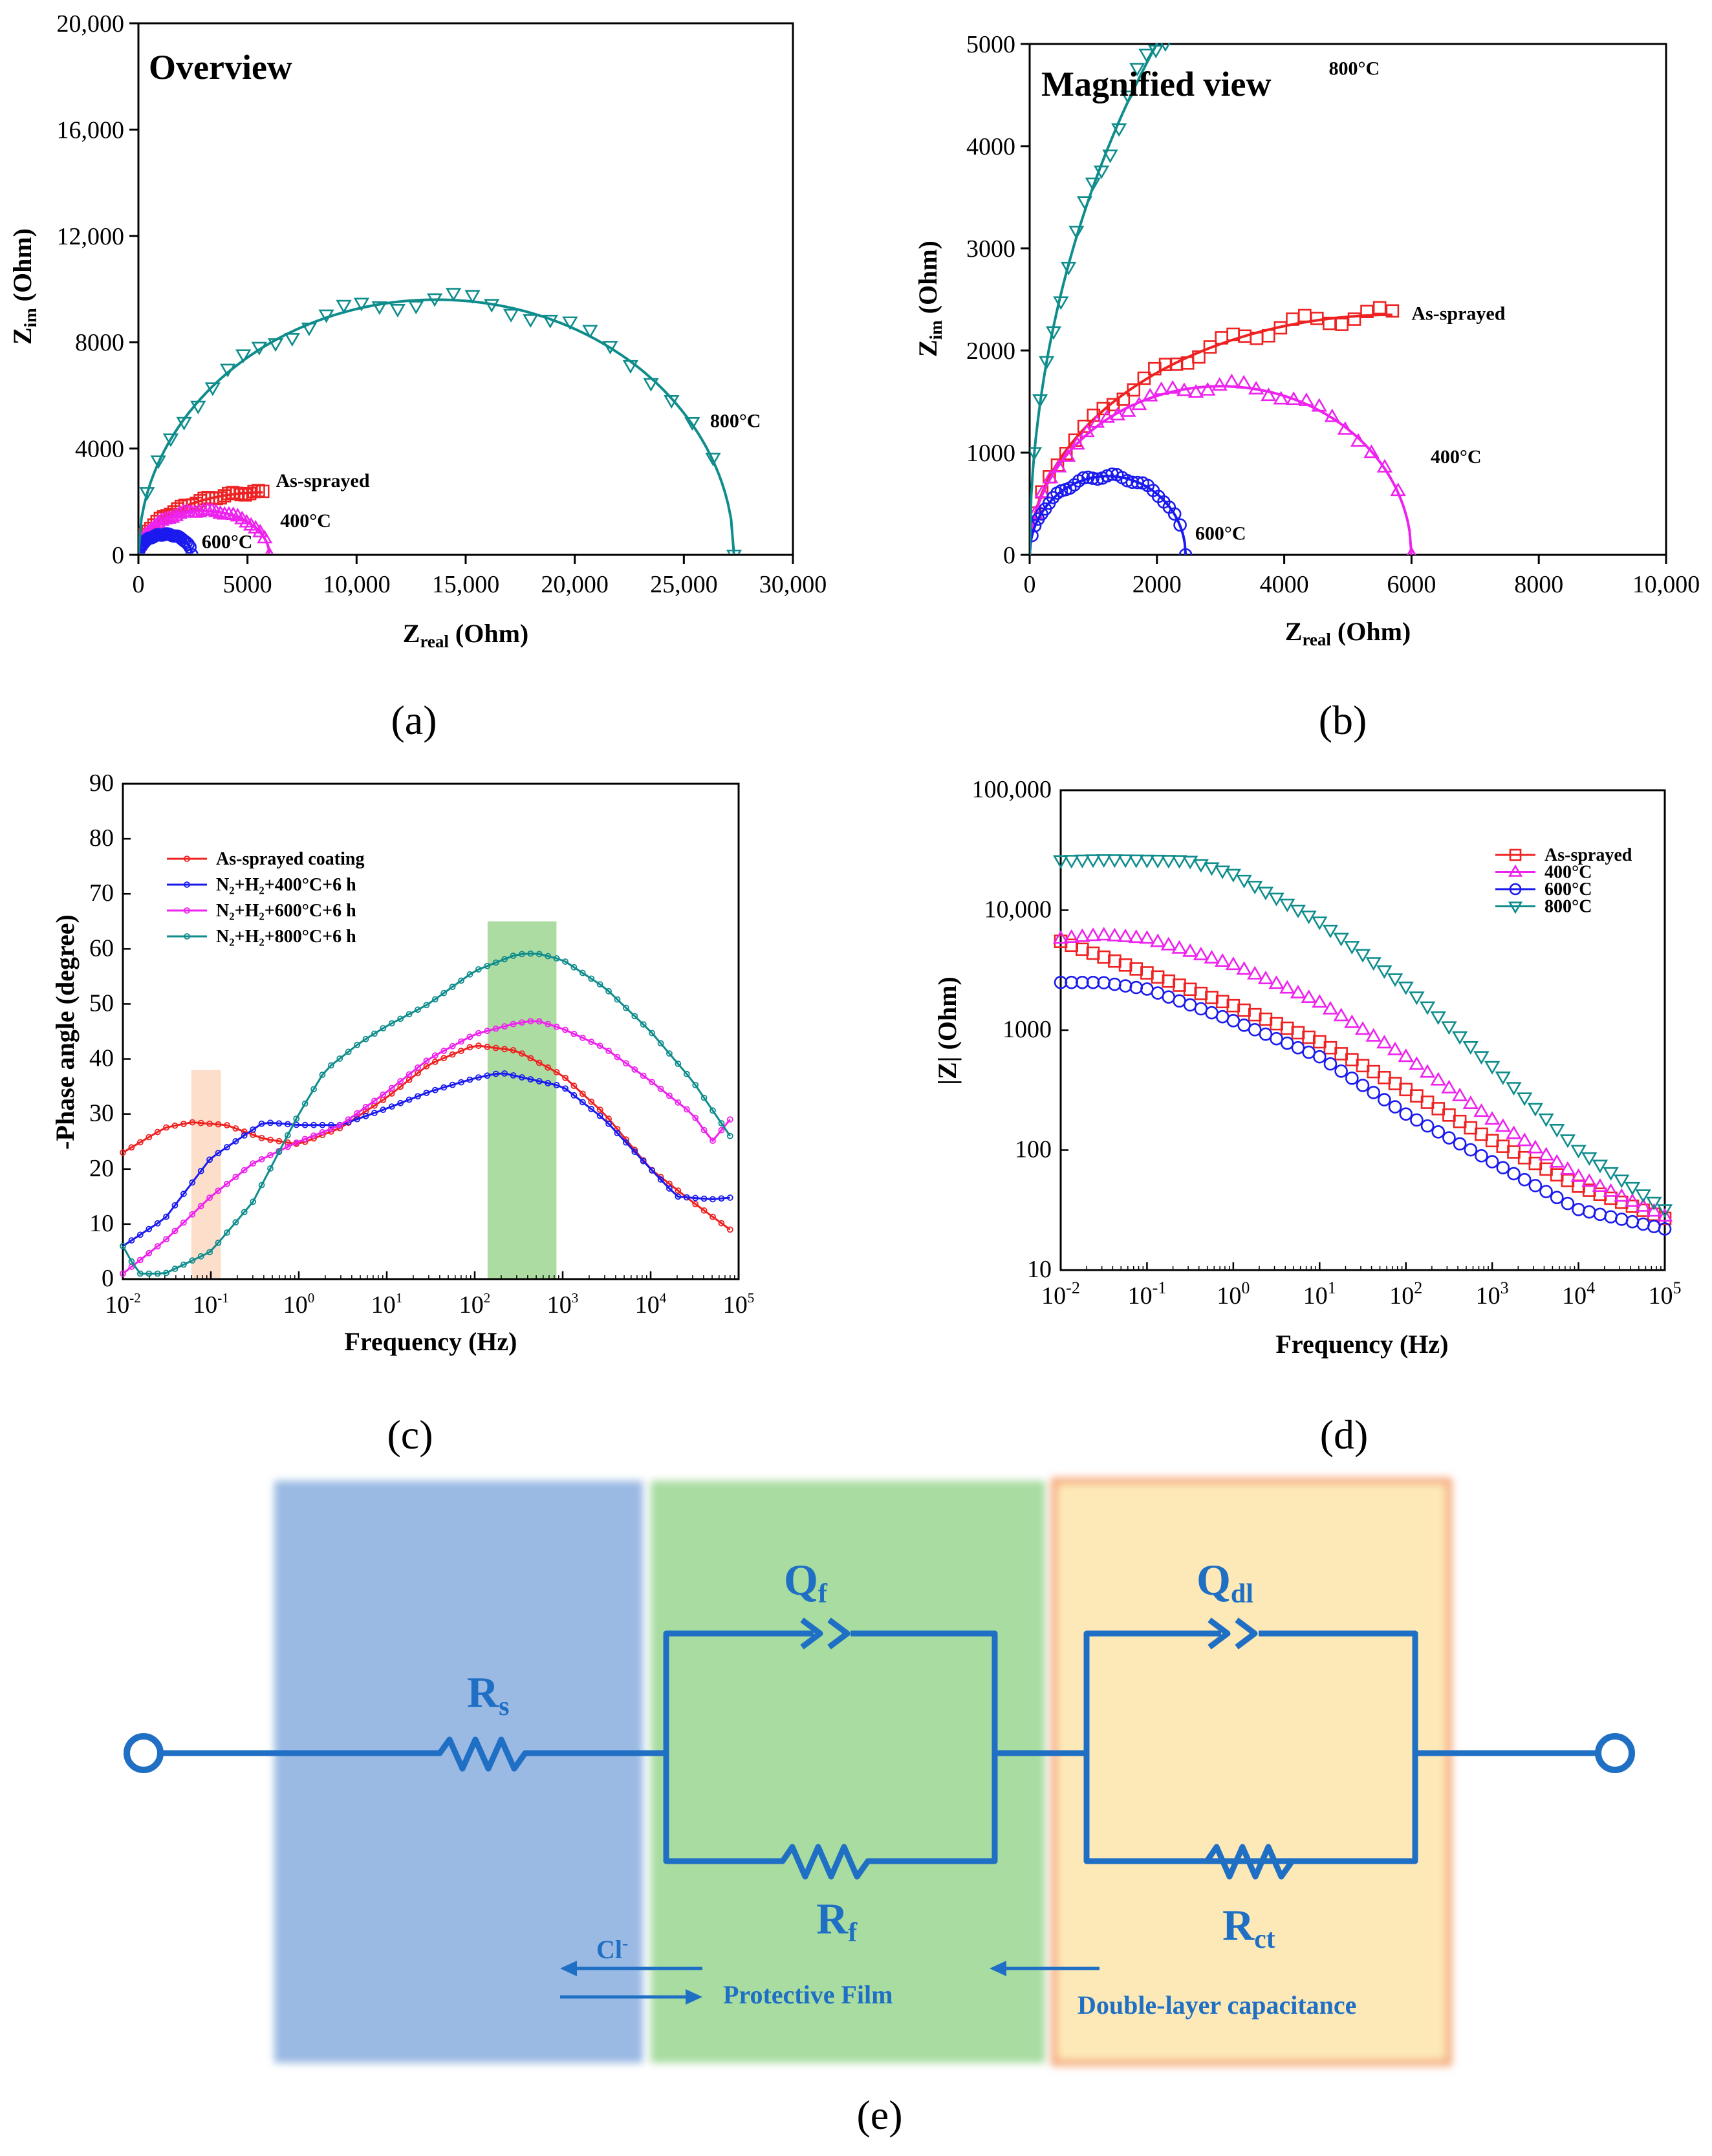  What do you see at coordinates (1156, 84) in the screenshot?
I see `panel-b-title: Magnified view` at bounding box center [1156, 84].